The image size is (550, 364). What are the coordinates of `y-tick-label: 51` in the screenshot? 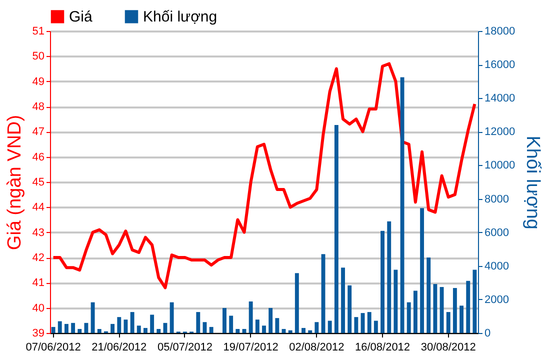 It's located at (38, 32).